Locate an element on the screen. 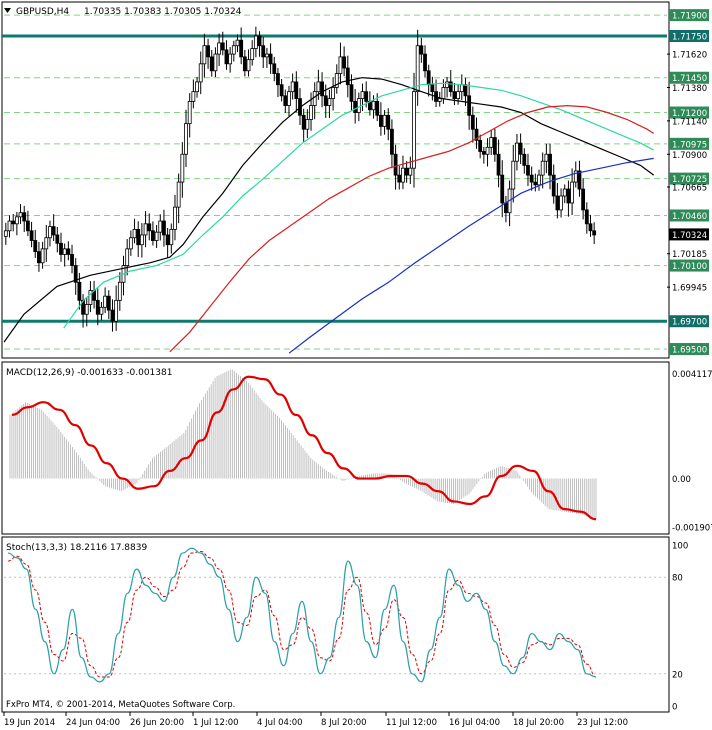  time-tick-label: 19 Jun 2014 is located at coordinates (29, 723).